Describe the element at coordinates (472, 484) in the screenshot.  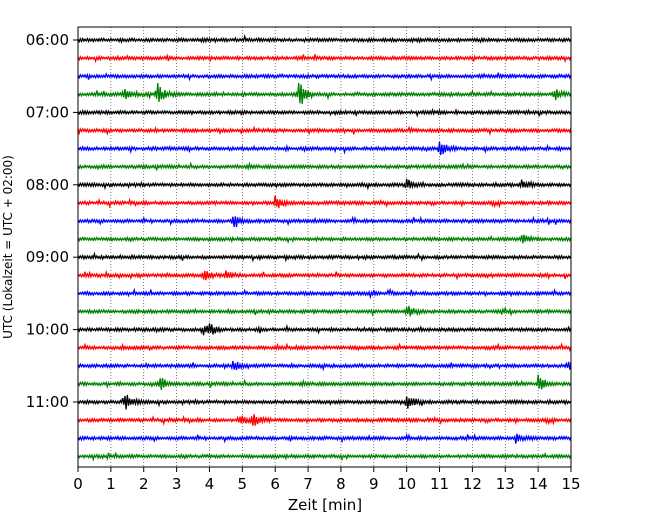
I see `x-tick-label: 12` at that location.